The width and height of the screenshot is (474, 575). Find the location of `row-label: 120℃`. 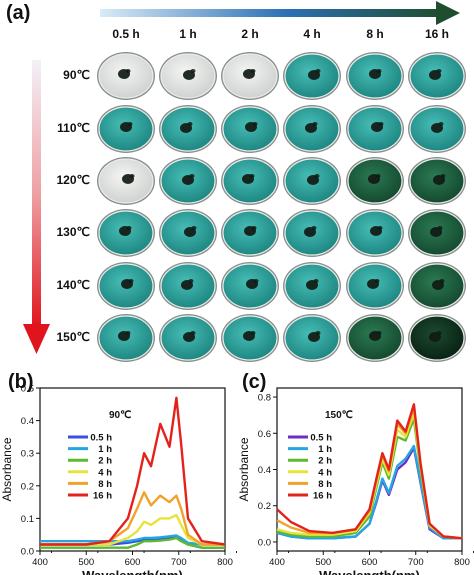

row-label: 120℃ is located at coordinates (73, 180).